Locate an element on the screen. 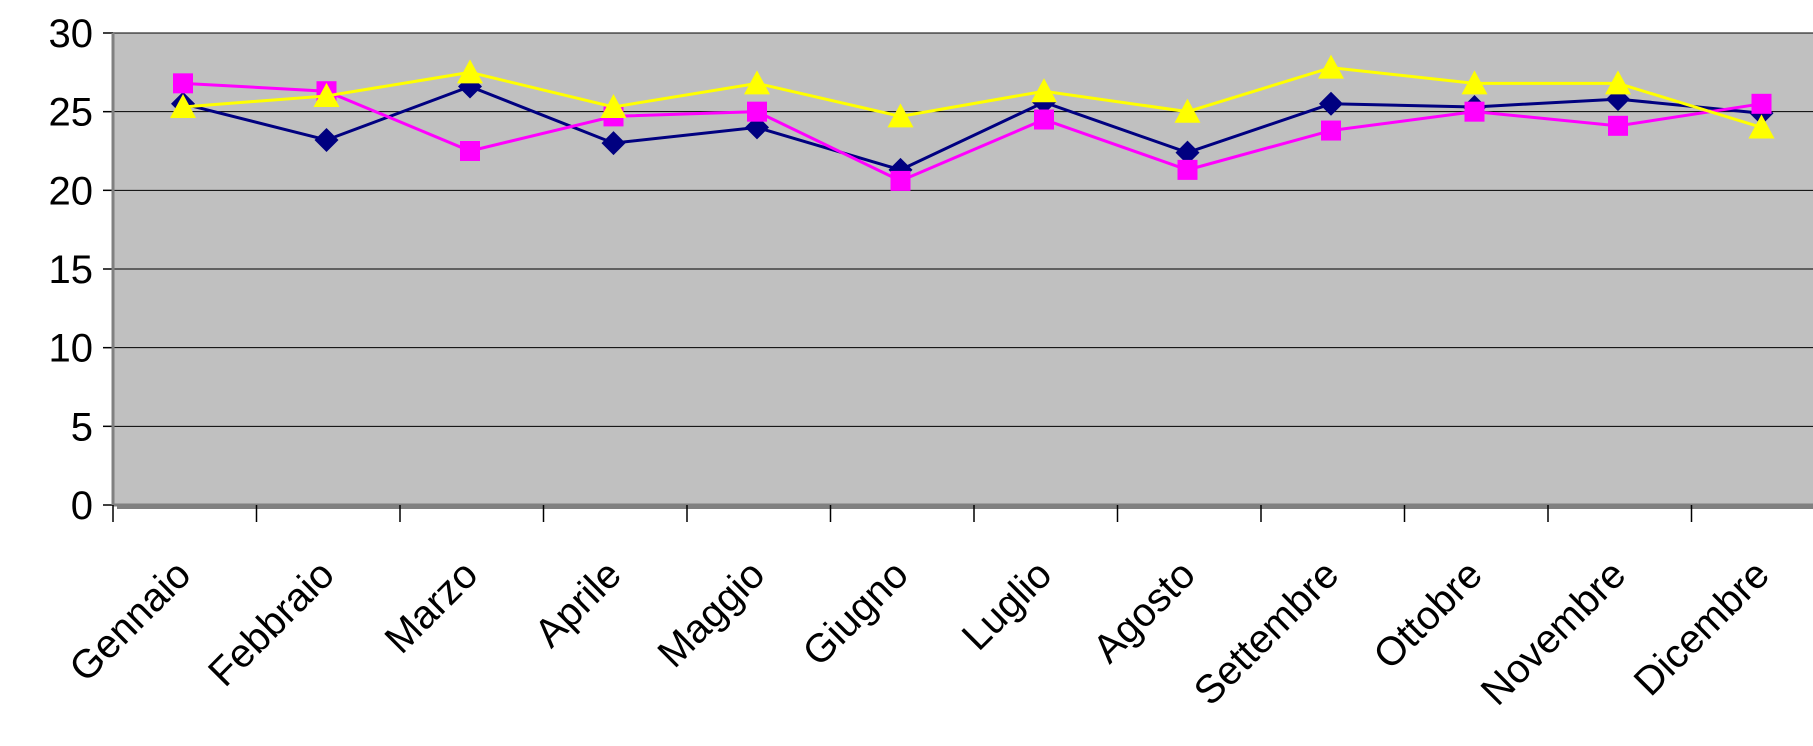 This screenshot has width=1813, height=746. y-tick-label: 15 is located at coordinates (71, 270).